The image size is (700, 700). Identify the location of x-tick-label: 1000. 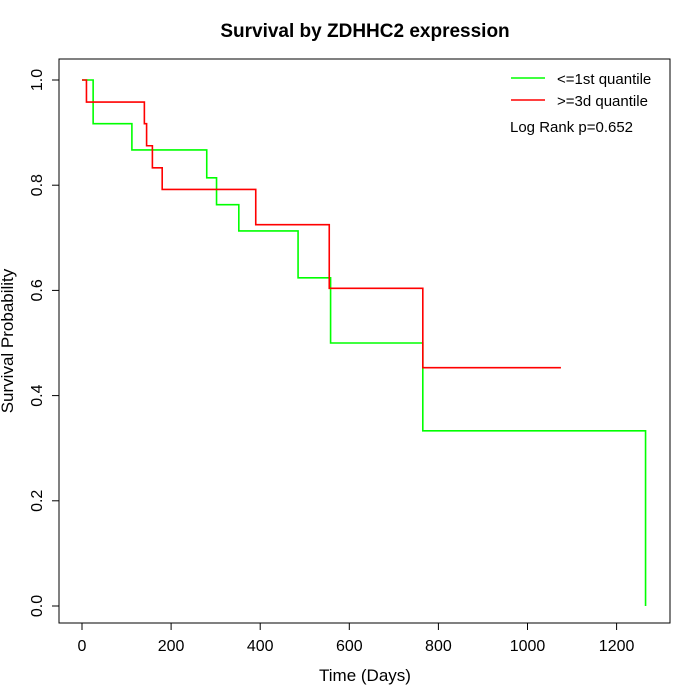
(528, 646).